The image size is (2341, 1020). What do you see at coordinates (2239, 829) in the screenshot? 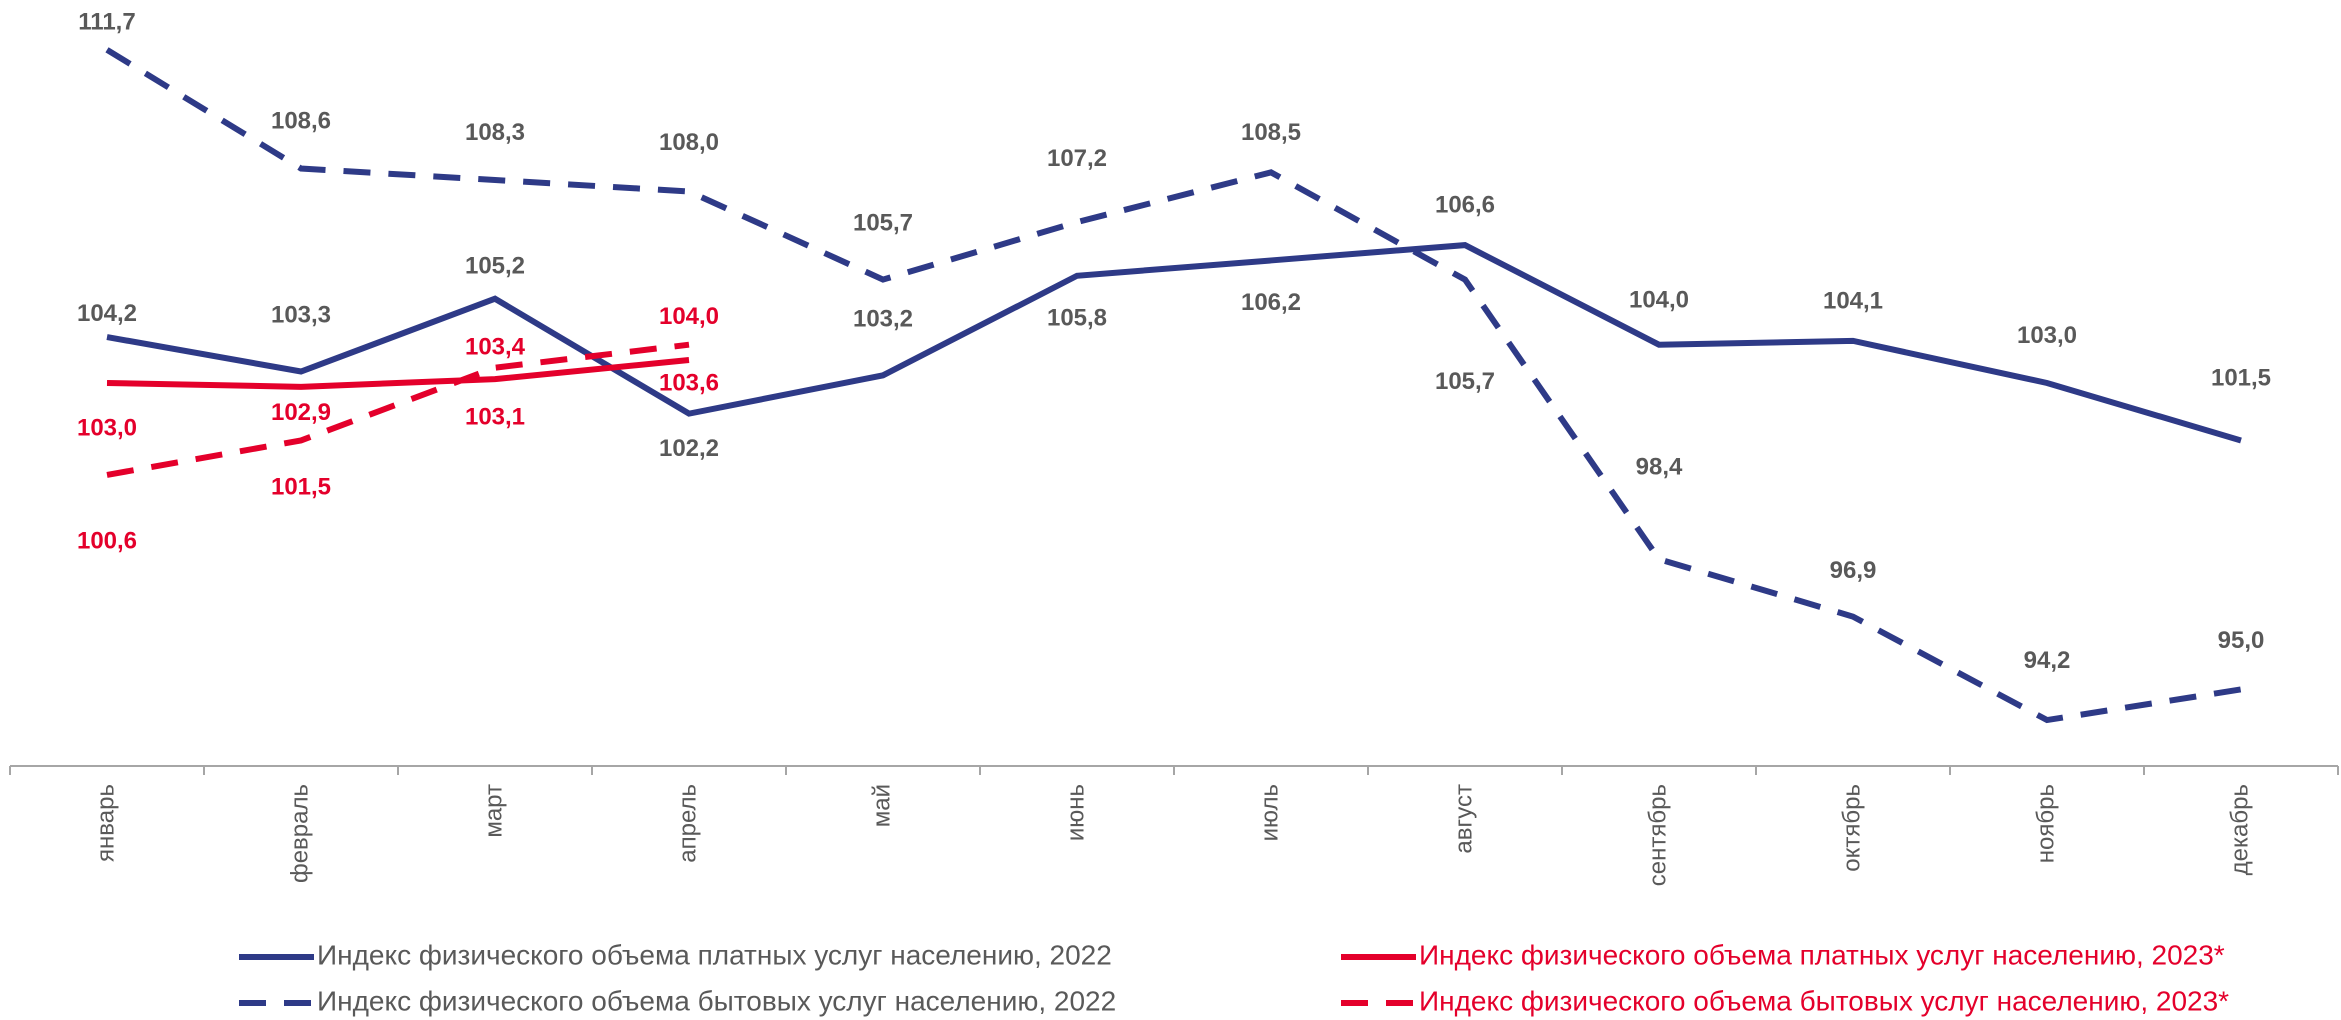
I see `x-tick-label: декабрь` at bounding box center [2239, 829].